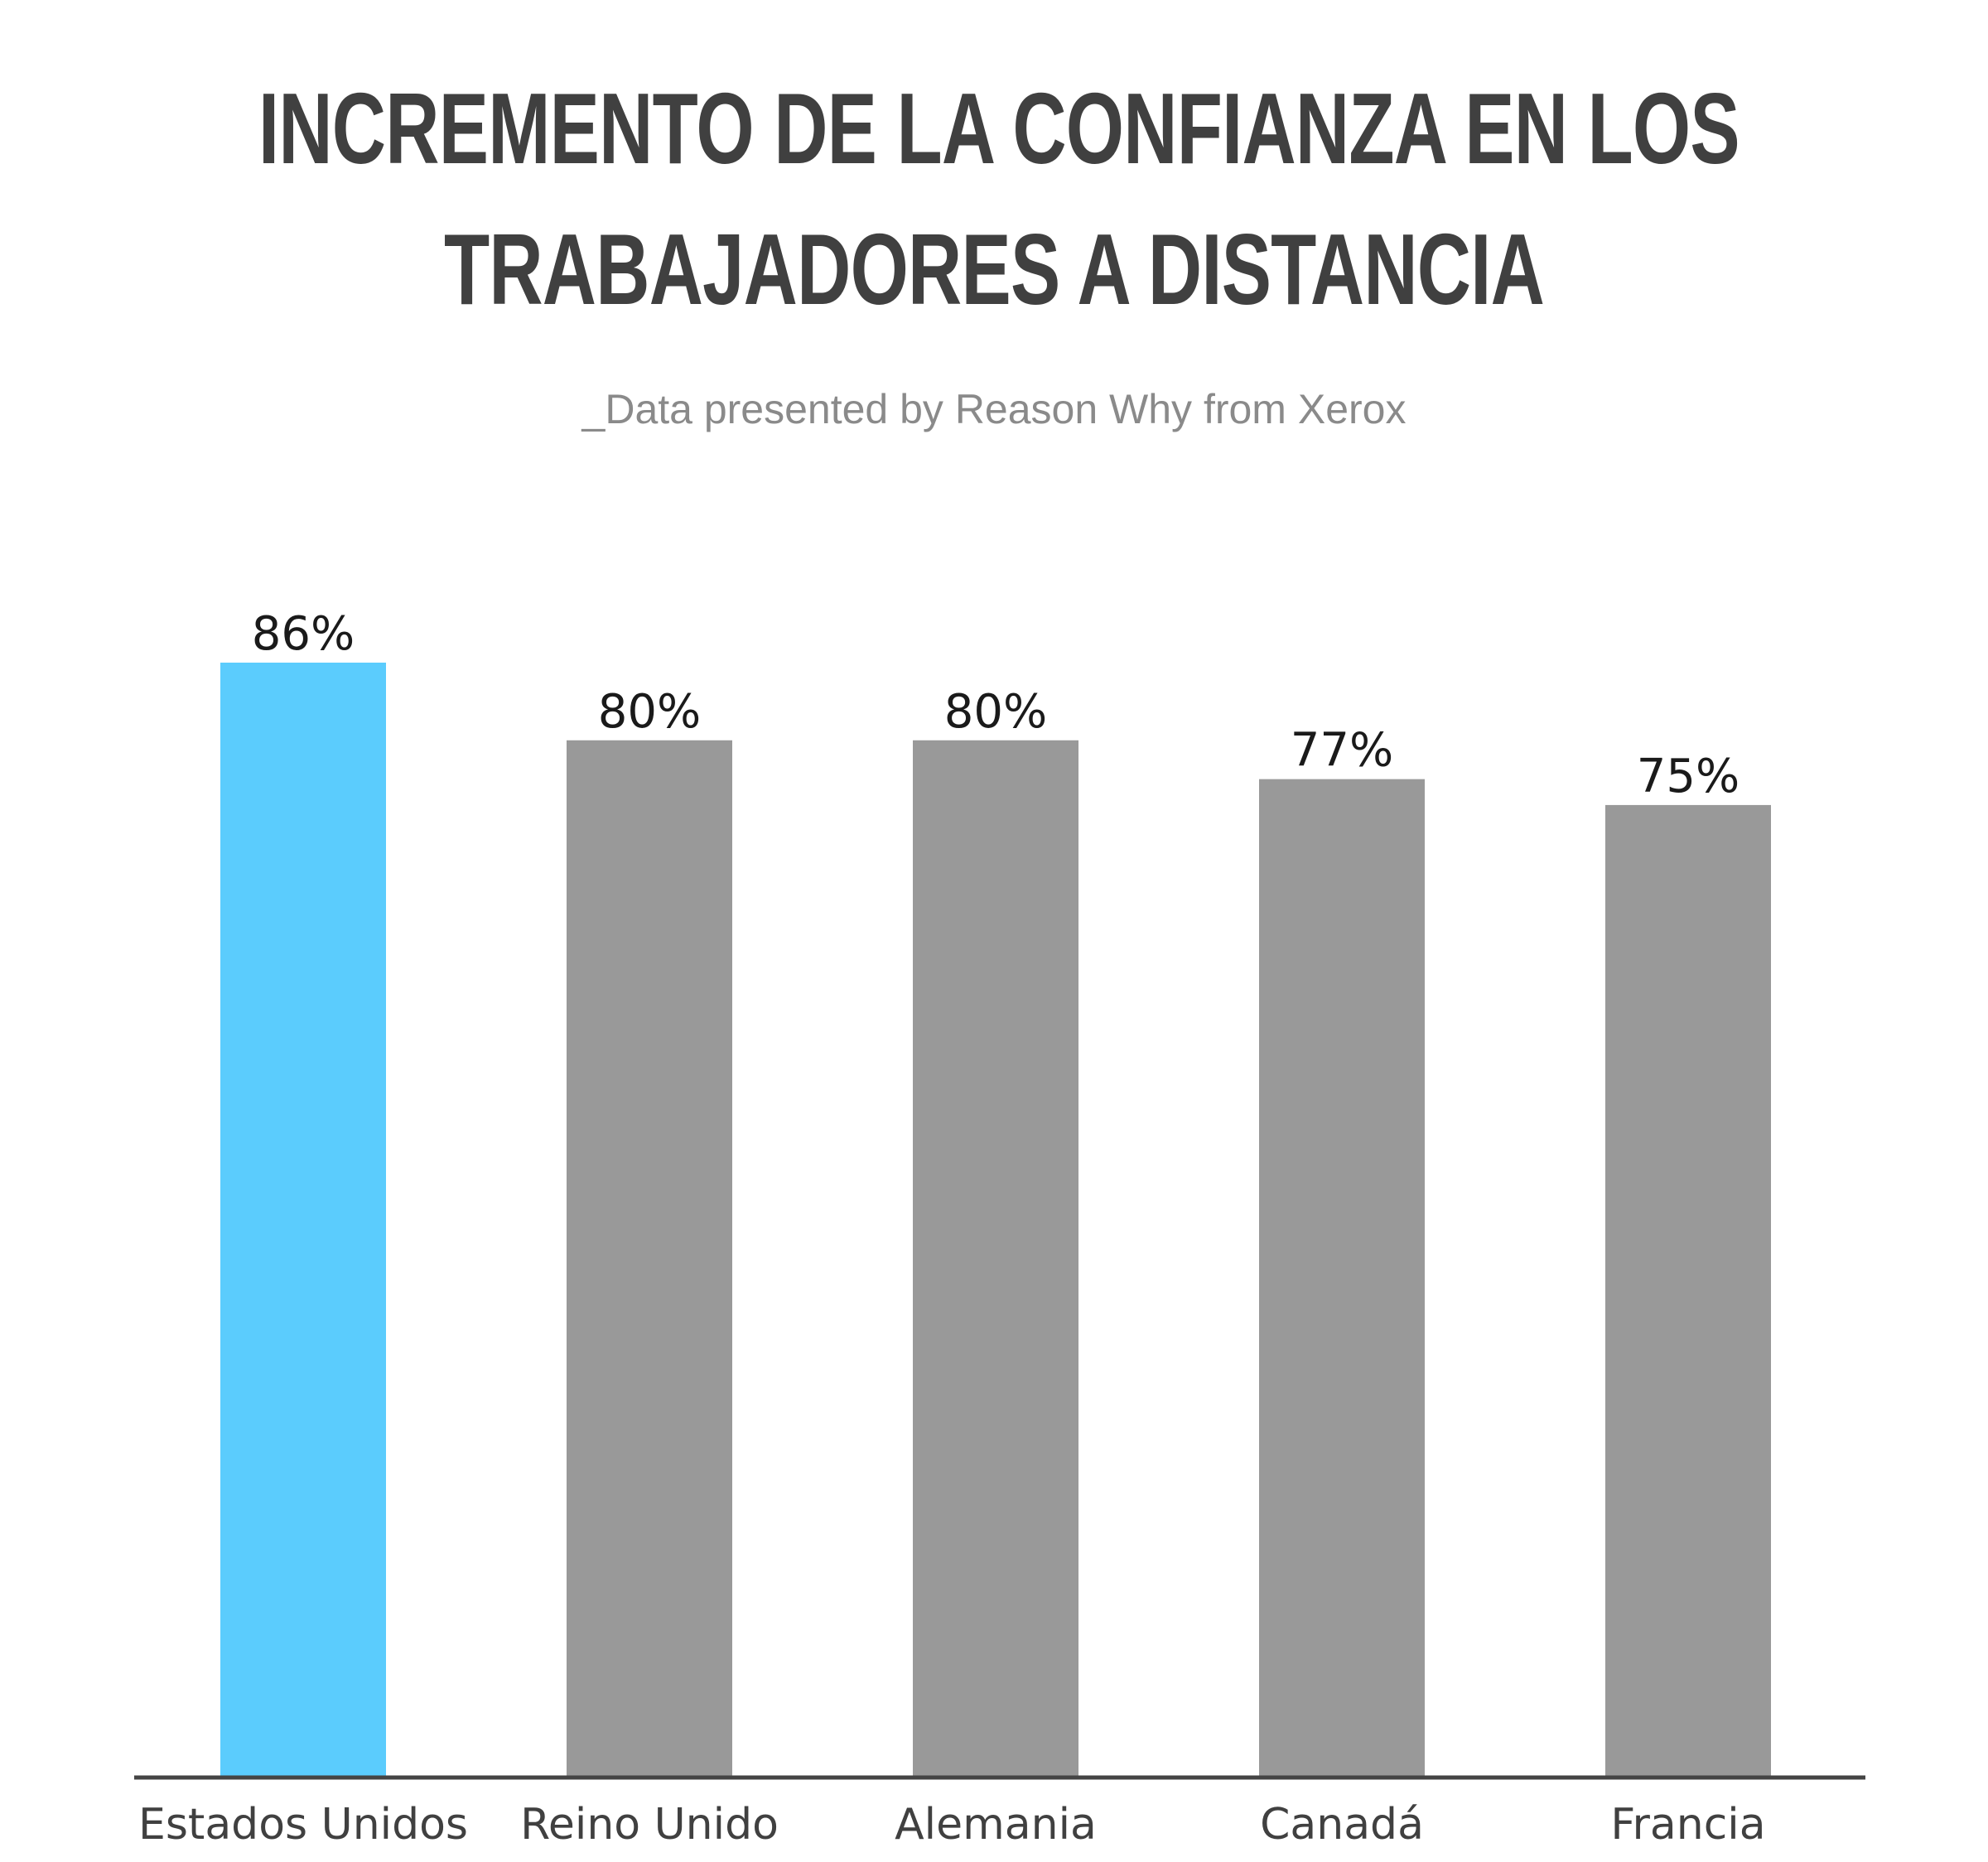  I want to click on category-label-1: Reino Unido, so click(649, 1825).